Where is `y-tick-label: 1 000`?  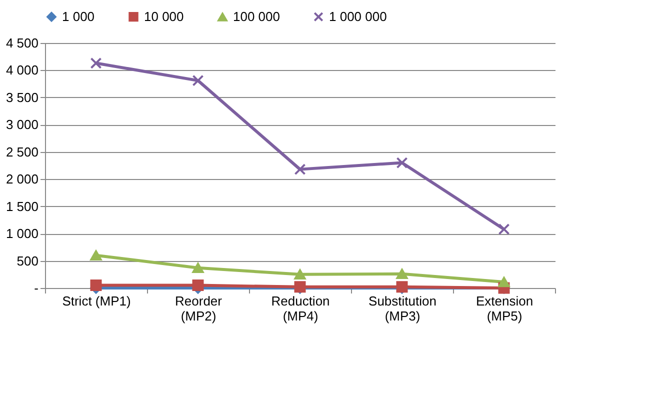
y-tick-label: 1 000 is located at coordinates (22, 234).